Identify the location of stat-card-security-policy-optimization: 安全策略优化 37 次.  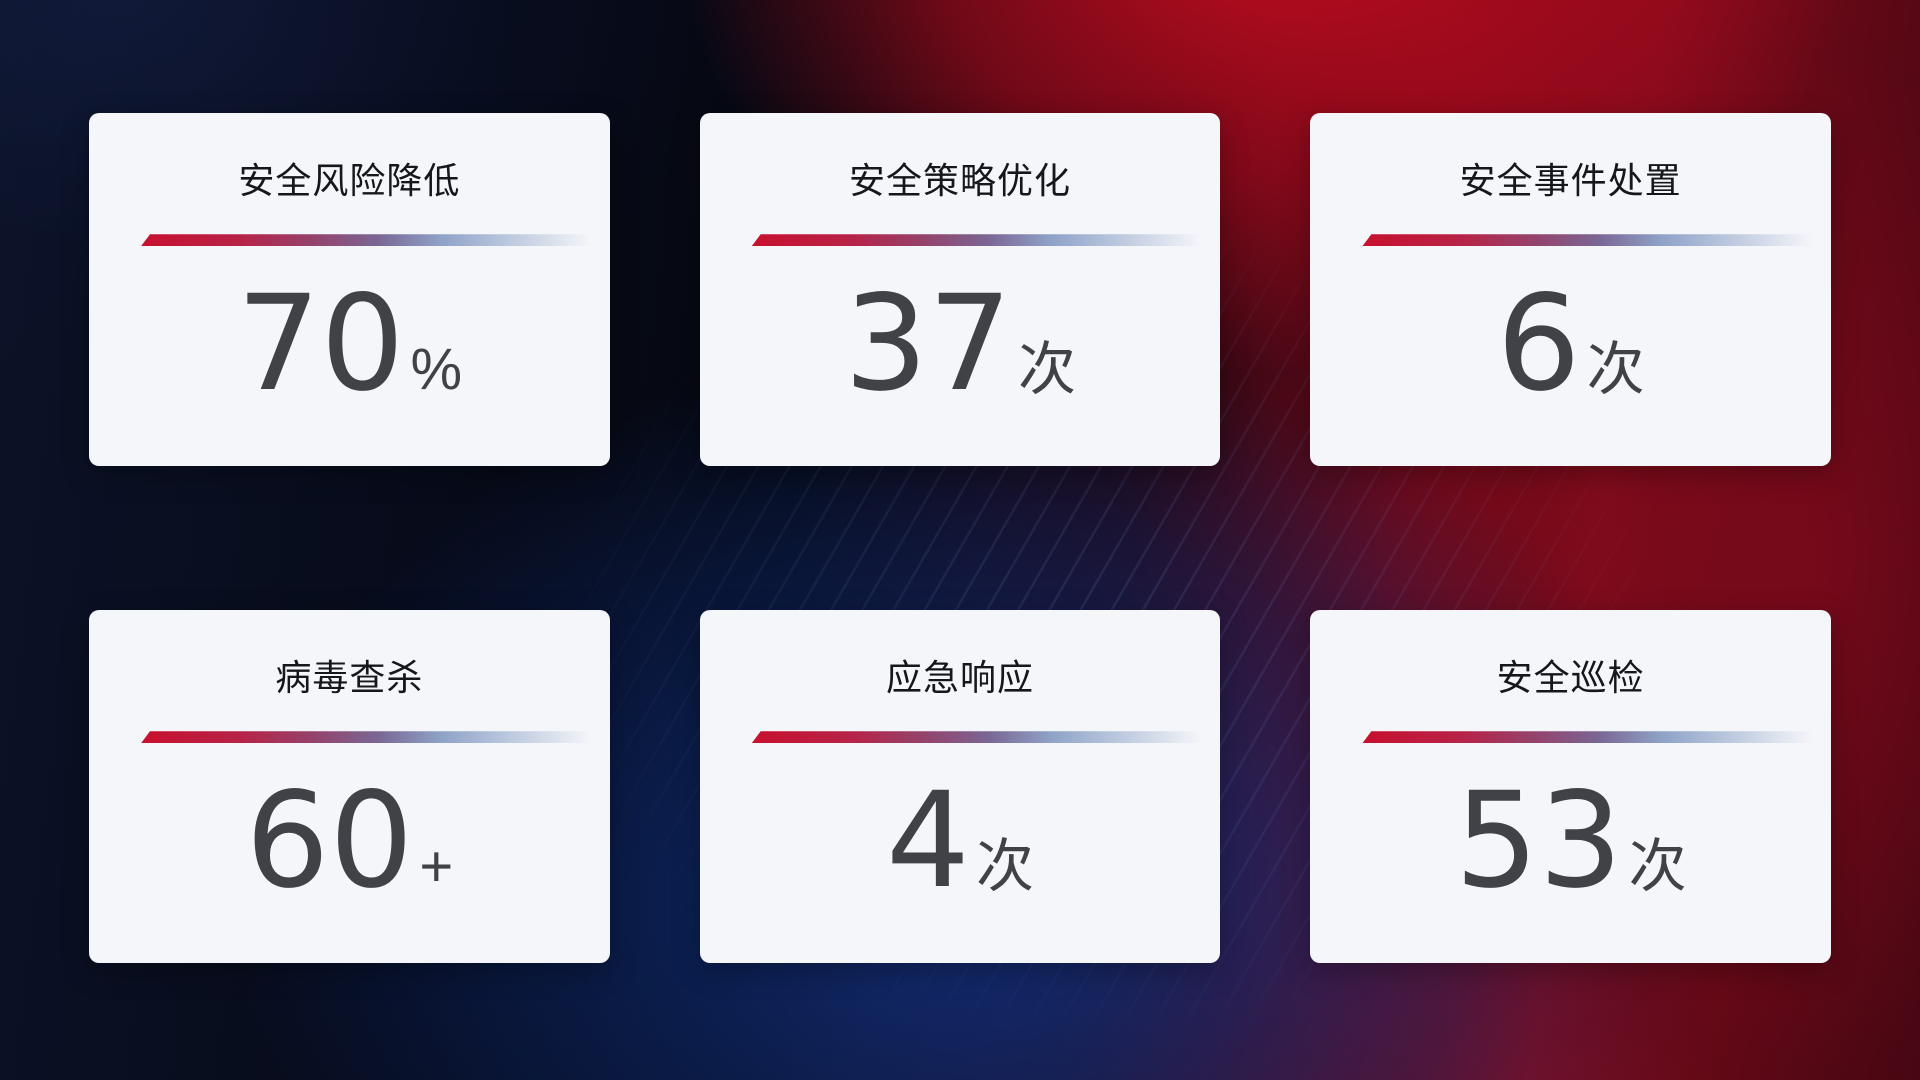
(960, 289).